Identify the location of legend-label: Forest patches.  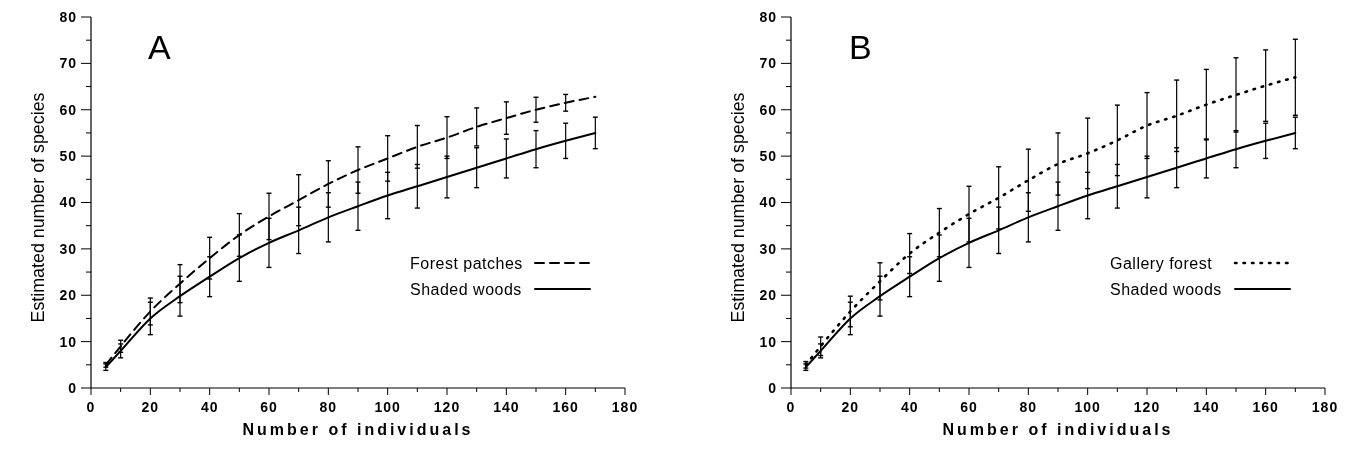
(466, 263).